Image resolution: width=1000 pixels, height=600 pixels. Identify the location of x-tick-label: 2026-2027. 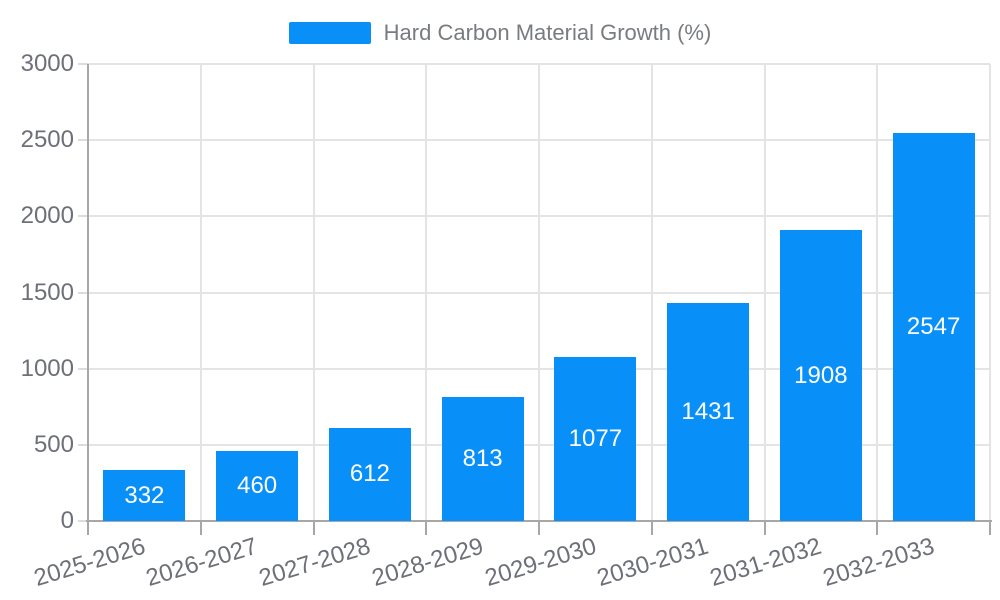
(202, 562).